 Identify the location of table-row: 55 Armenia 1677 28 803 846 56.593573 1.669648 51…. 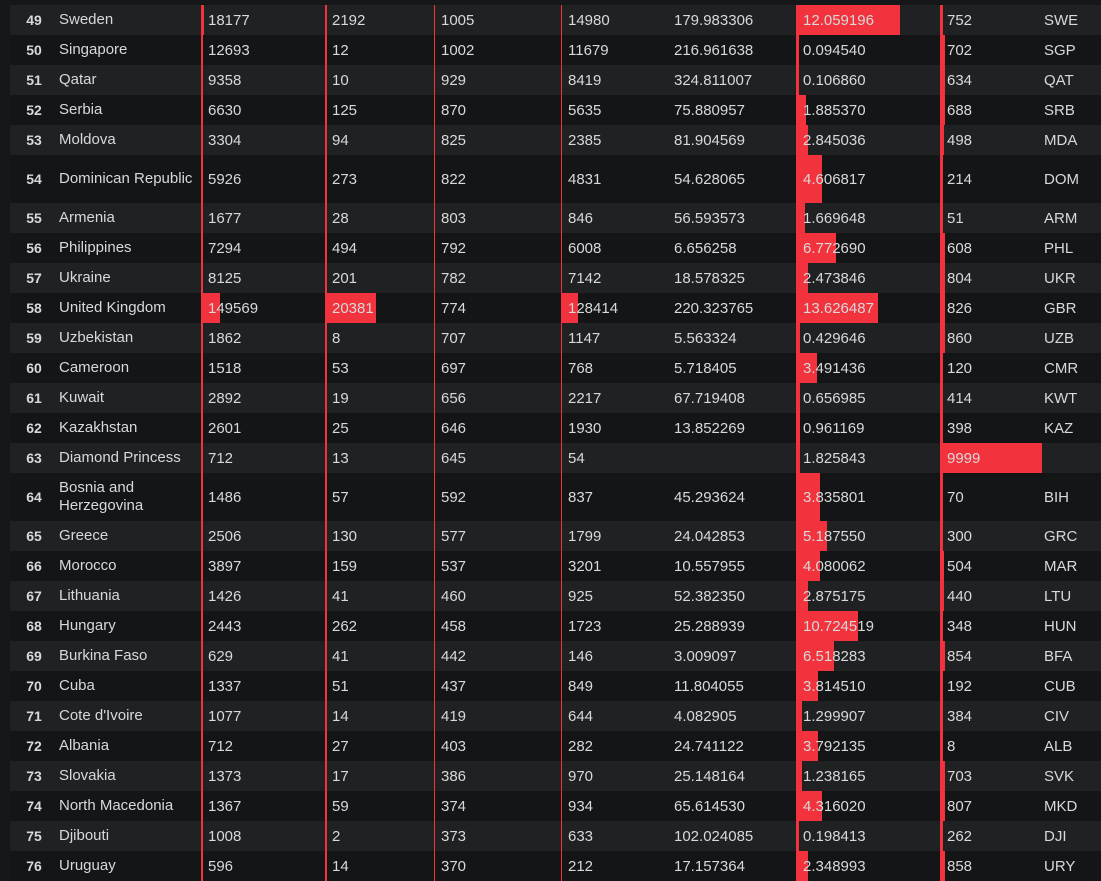
(555, 218).